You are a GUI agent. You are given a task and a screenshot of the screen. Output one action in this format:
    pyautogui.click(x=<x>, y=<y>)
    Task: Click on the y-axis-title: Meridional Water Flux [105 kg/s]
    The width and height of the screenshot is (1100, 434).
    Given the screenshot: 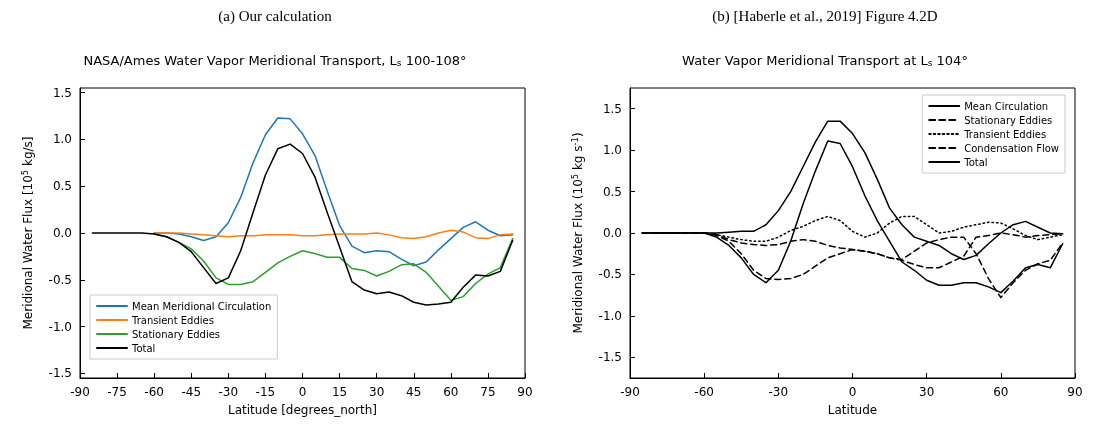 What is the action you would take?
    pyautogui.click(x=27, y=233)
    